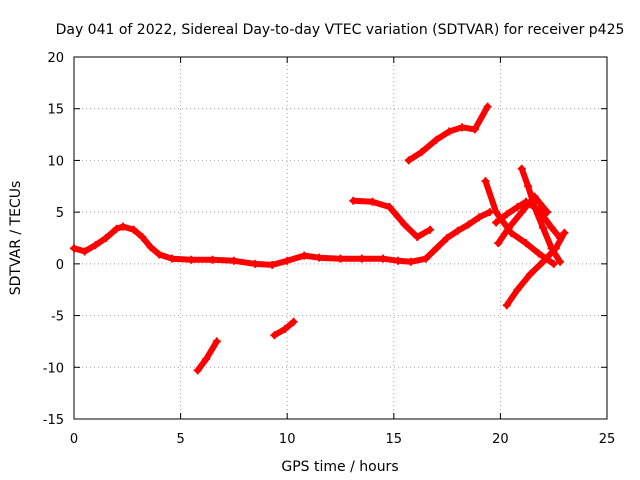 Image resolution: width=640 pixels, height=480 pixels. I want to click on x-tick-label: 5, so click(180, 439).